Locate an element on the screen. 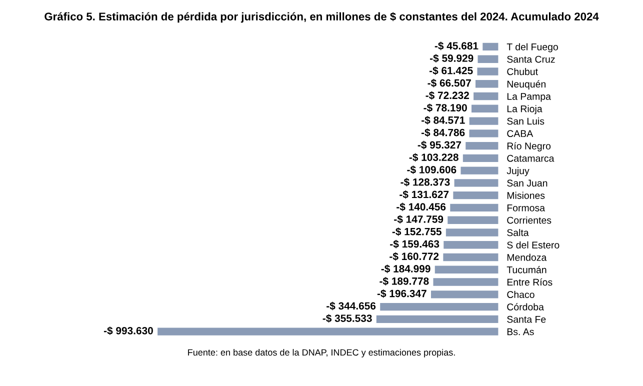  chart-title: Gráfico 5. Estimación de pérdida por jurisdicción, en millones de $ constantes del 2024. Acumulado 2024 is located at coordinates (321, 17).